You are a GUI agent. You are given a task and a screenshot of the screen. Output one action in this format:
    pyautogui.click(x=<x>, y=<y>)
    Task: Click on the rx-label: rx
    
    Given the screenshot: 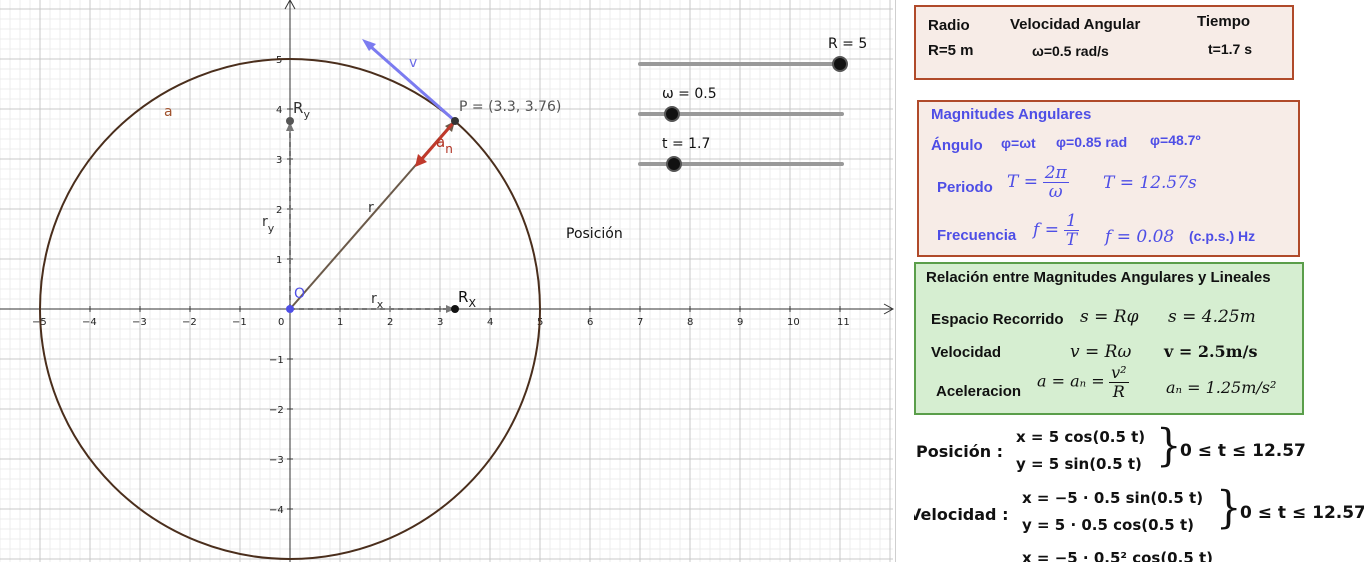 What is the action you would take?
    pyautogui.click(x=377, y=301)
    